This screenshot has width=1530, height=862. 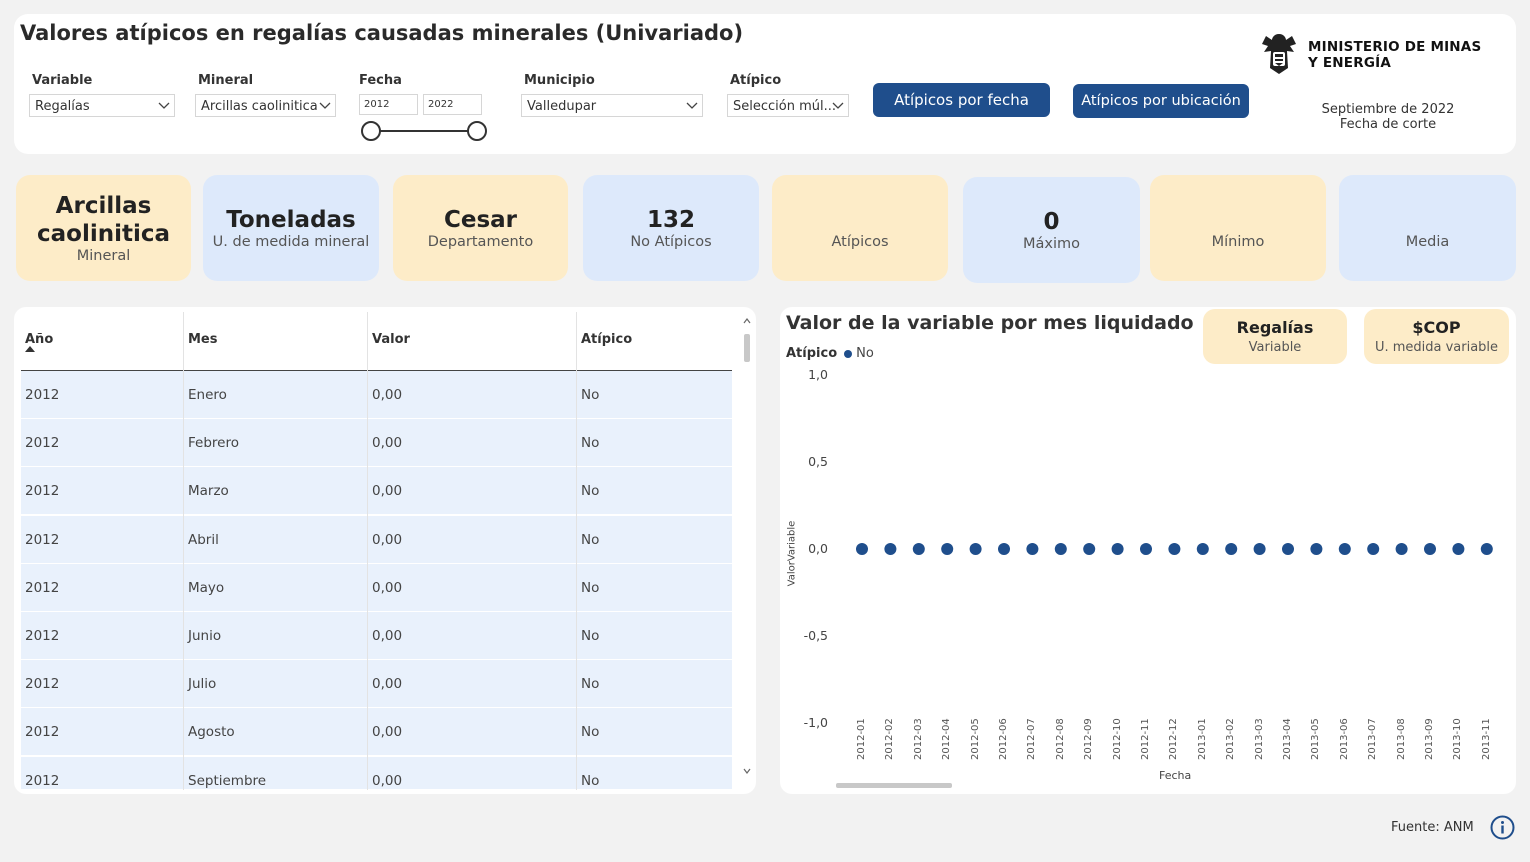 I want to click on table-cell: Marzo, so click(x=208, y=491).